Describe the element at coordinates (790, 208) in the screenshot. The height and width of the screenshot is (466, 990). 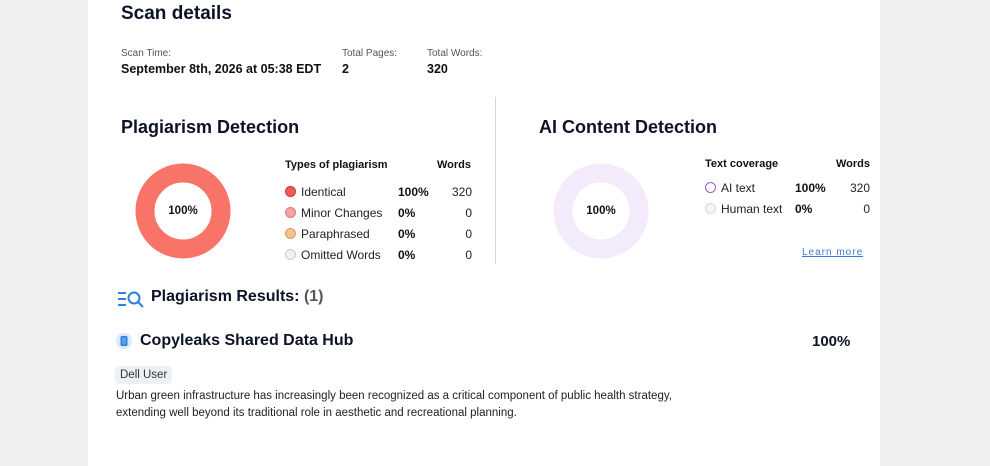
I see `ai-row-human-text: Human text 0% 0` at that location.